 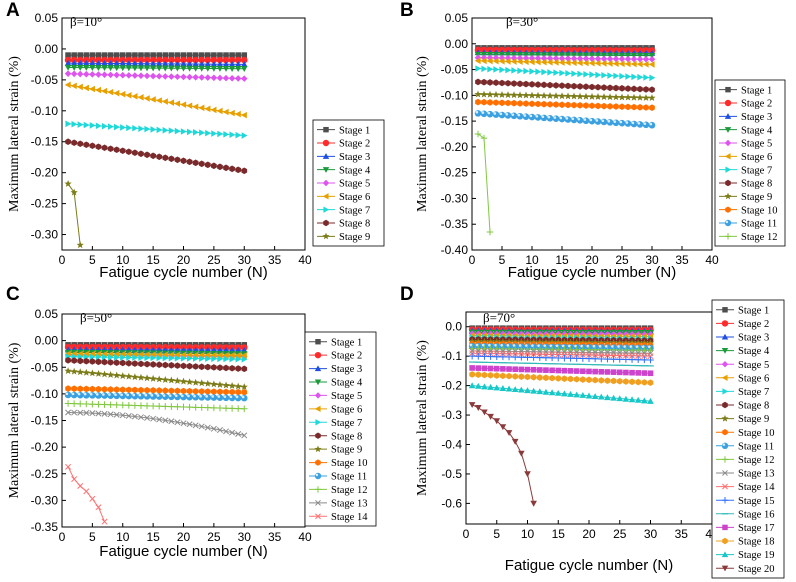 What do you see at coordinates (756, 474) in the screenshot?
I see `legend-label: Stage 13` at bounding box center [756, 474].